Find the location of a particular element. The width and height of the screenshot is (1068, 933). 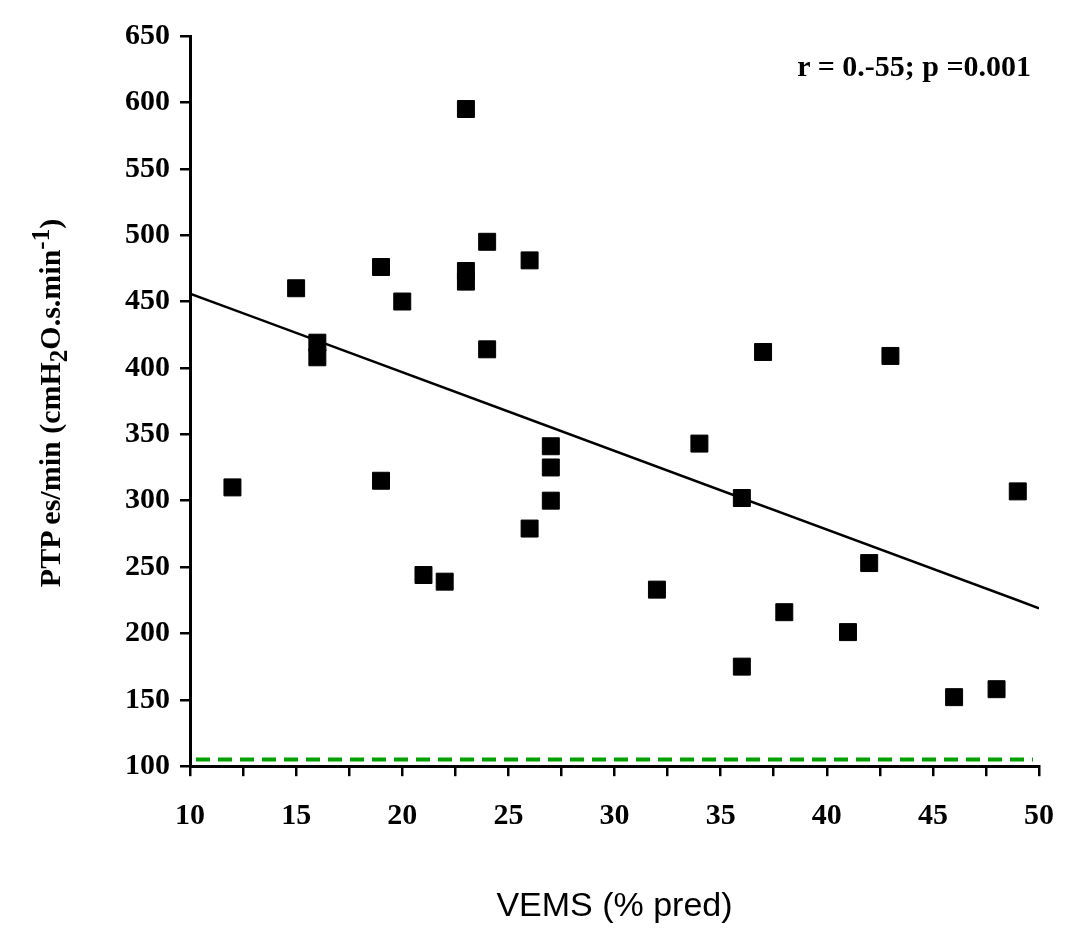

x-tick-label: 10 is located at coordinates (190, 813).